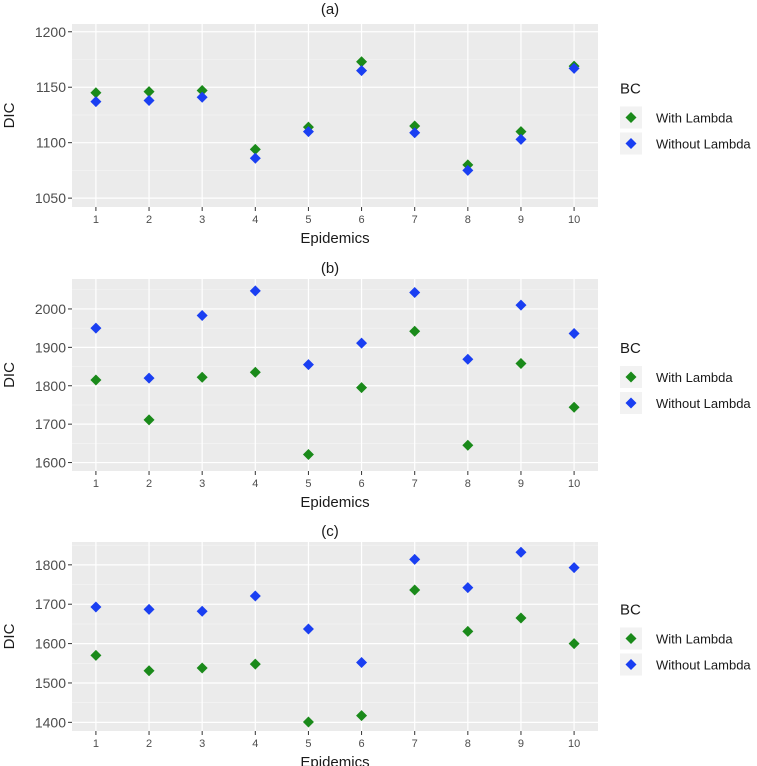 This screenshot has height=766, width=757. What do you see at coordinates (96, 484) in the screenshot?
I see `x-tick-label: 1` at bounding box center [96, 484].